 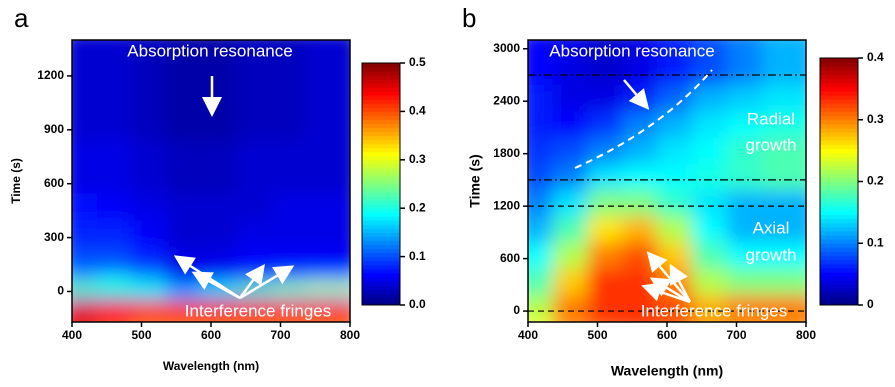 I want to click on colorbar-tick-label: 0.5, so click(x=417, y=62).